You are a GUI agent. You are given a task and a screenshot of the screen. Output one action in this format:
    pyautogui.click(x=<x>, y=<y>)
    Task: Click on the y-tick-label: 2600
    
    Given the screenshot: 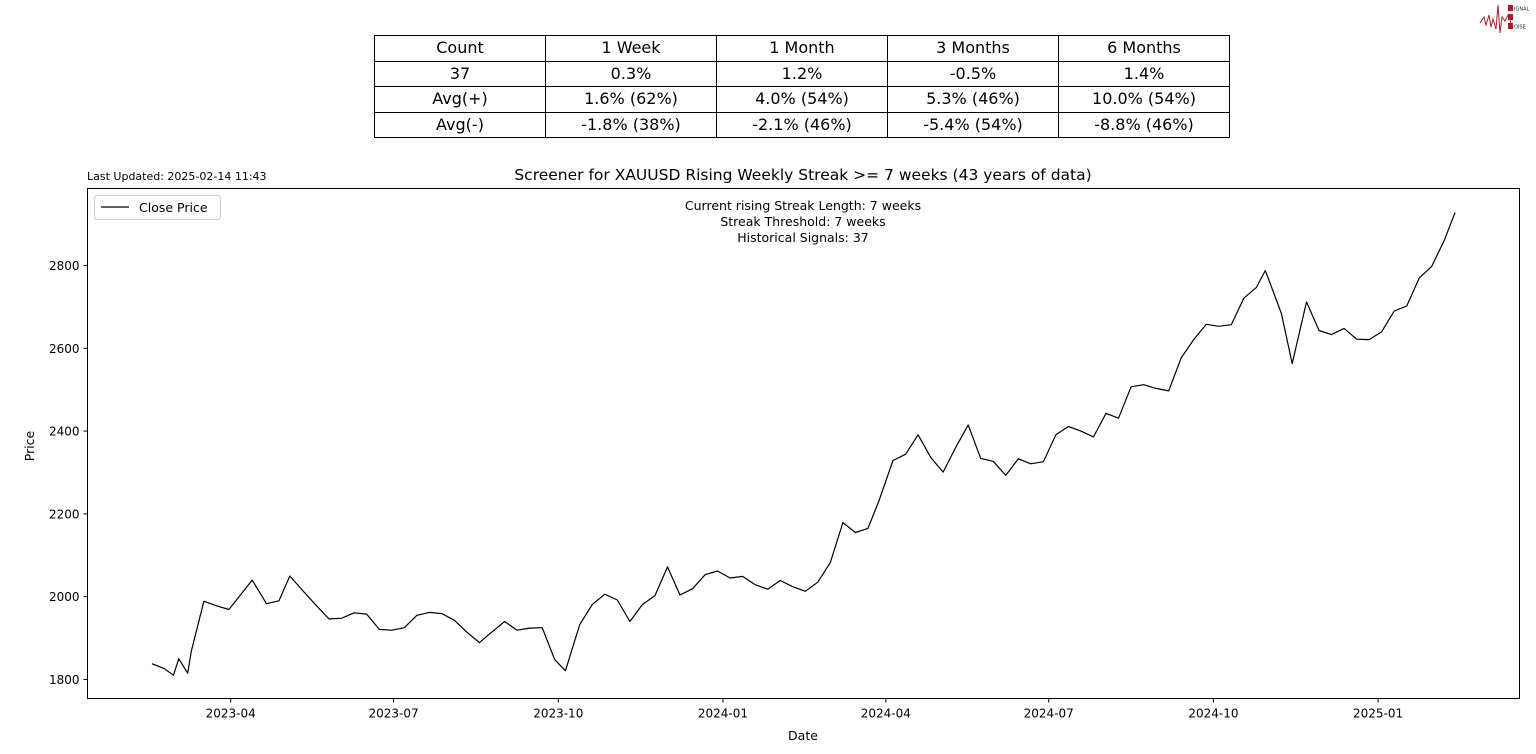 What is the action you would take?
    pyautogui.click(x=64, y=349)
    